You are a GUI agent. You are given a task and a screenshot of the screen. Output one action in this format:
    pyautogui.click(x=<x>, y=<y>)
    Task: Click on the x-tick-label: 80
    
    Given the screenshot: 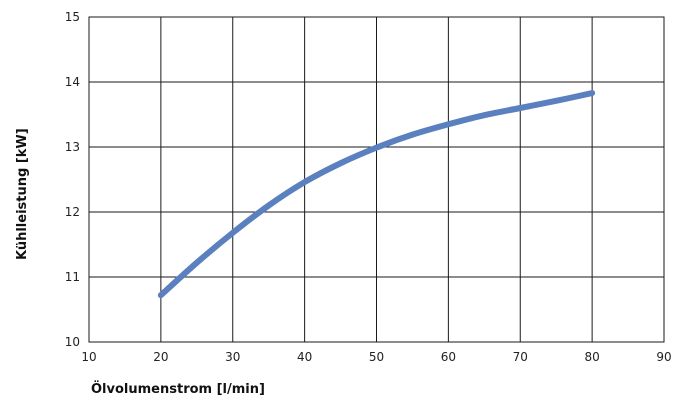 What is the action you would take?
    pyautogui.click(x=591, y=357)
    